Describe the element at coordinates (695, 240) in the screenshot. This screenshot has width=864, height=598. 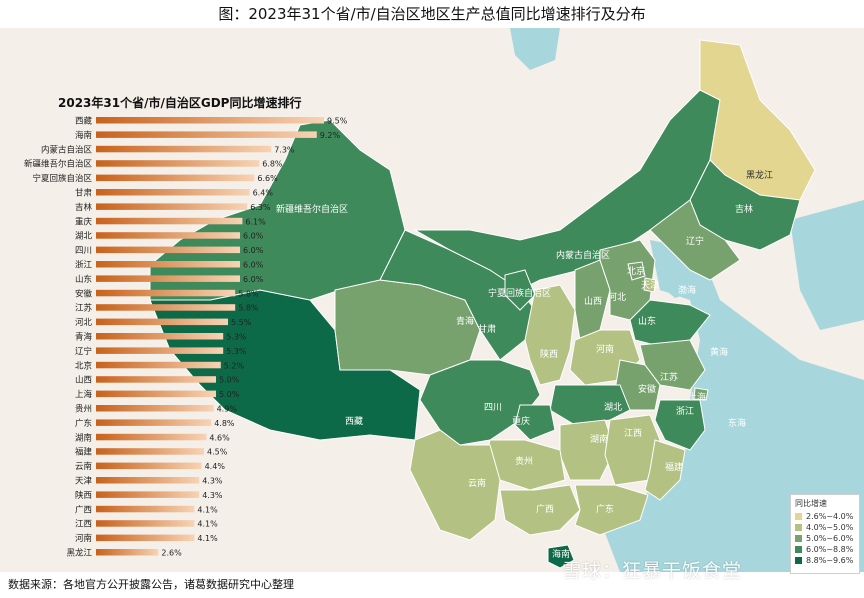
I see `region-liaoning` at that location.